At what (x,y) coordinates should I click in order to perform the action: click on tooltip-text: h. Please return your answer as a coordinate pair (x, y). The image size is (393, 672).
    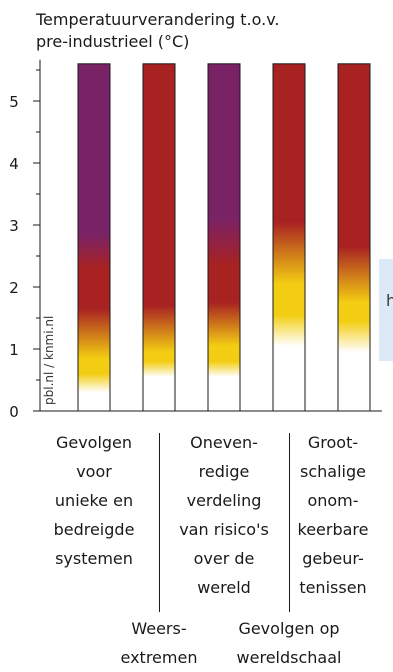
    Looking at the image, I should click on (389, 300).